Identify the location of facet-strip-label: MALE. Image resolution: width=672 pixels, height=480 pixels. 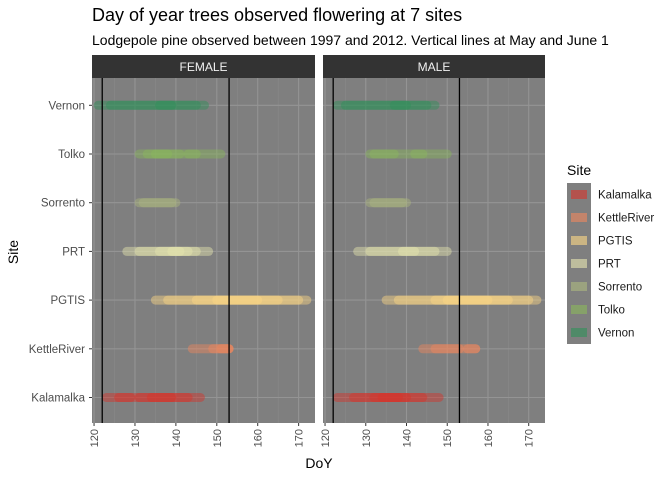
(434, 67).